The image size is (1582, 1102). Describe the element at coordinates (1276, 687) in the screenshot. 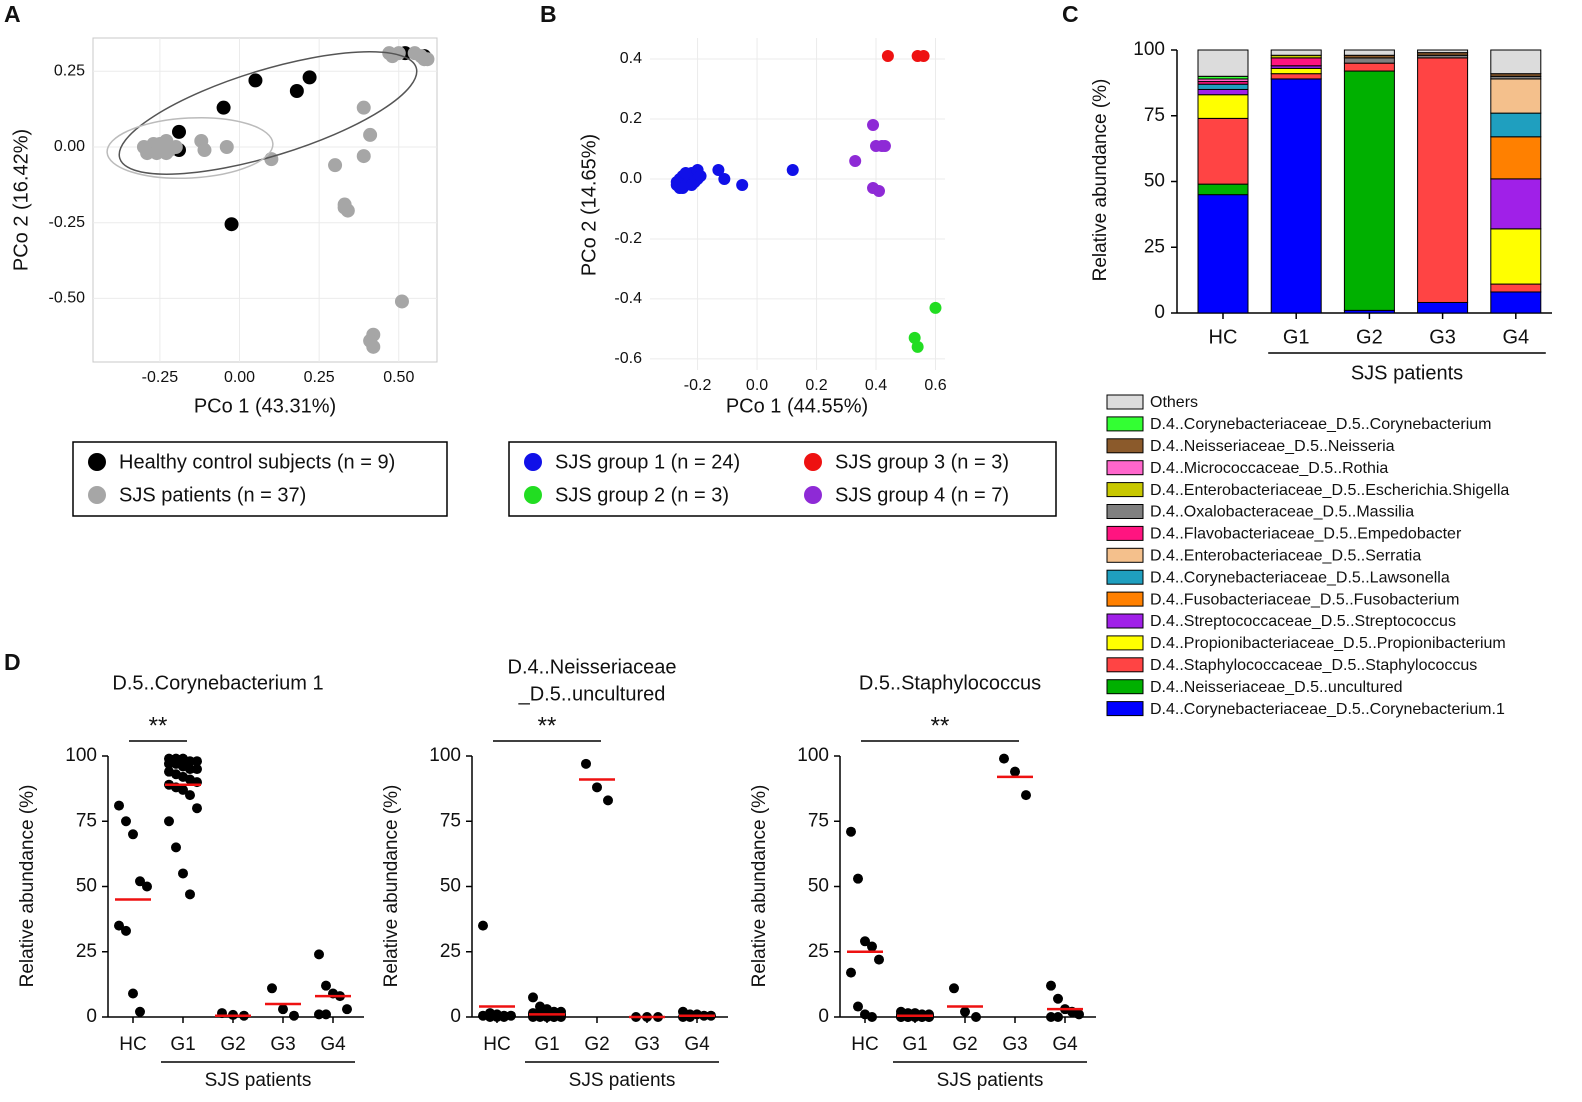

I see `legend-label: D.4..Neisseriaceae_D.5..uncultured` at that location.